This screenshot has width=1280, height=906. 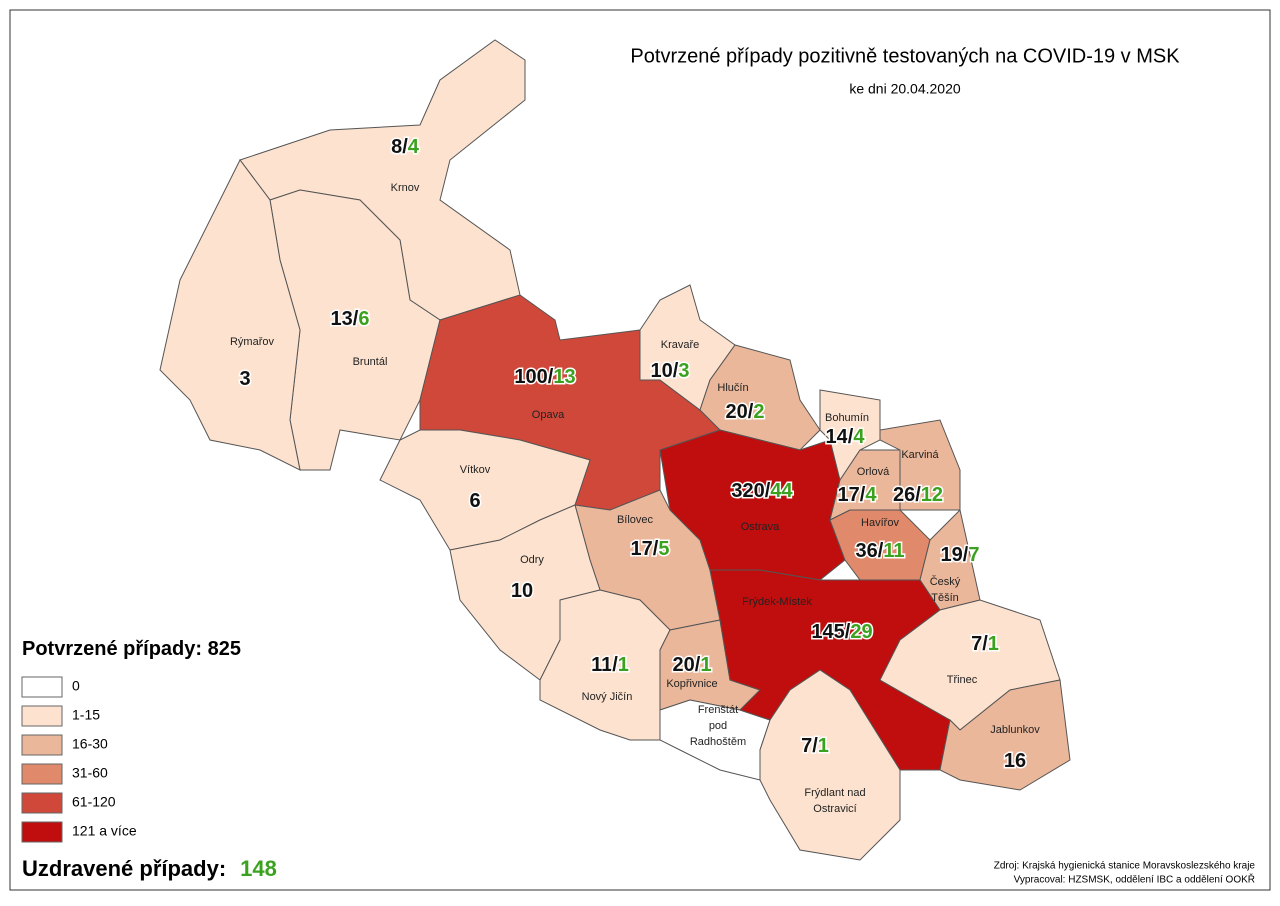 What do you see at coordinates (396, 147) in the screenshot?
I see `confirmed: 8` at bounding box center [396, 147].